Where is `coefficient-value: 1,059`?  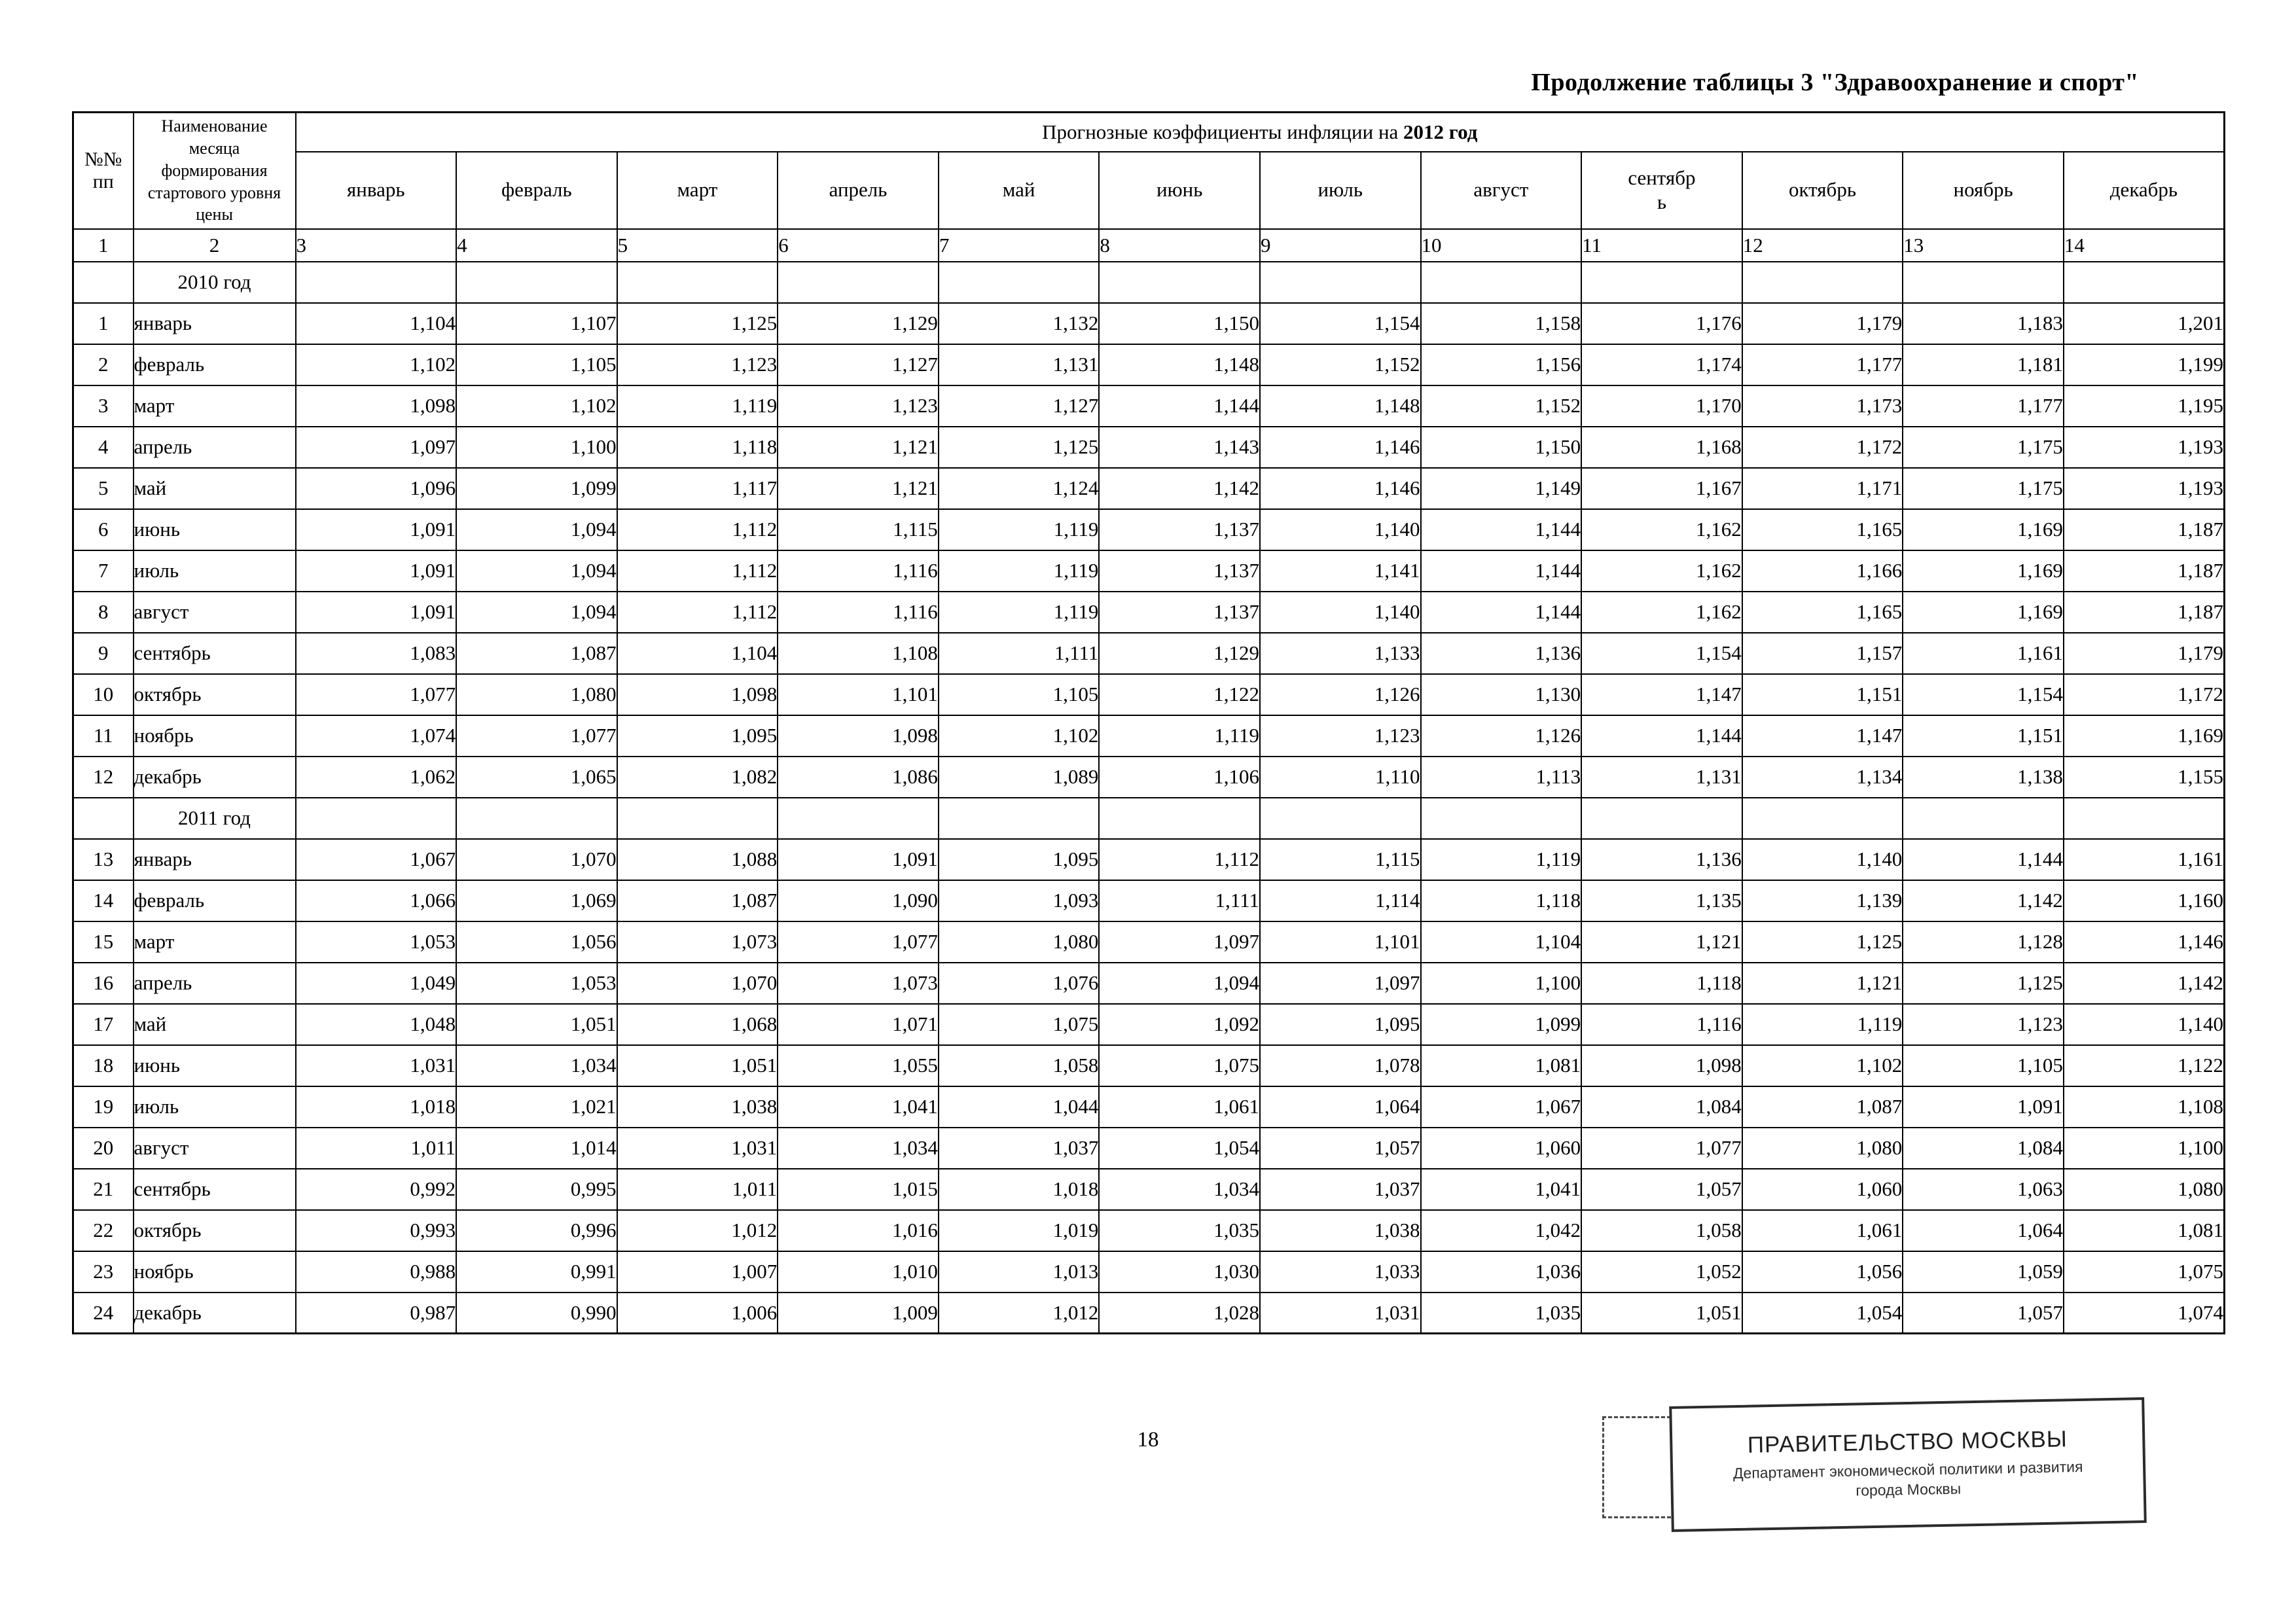 coefficient-value: 1,059 is located at coordinates (1983, 1271).